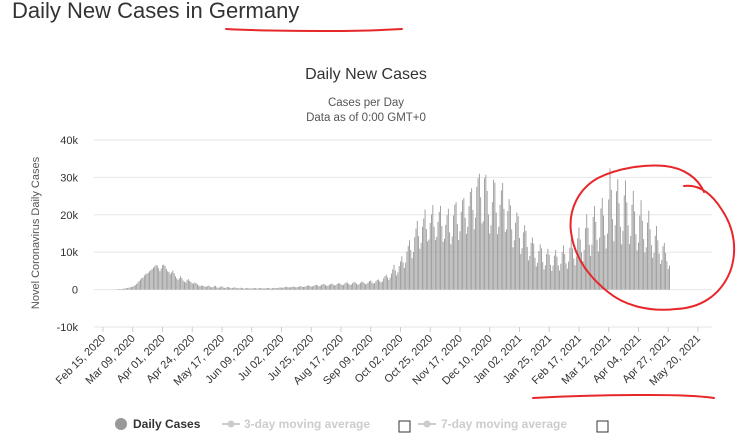 The width and height of the screenshot is (736, 442). Describe the element at coordinates (36, 232) in the screenshot. I see `y-axis-title: Novel Coronavirus Daily Cases` at that location.